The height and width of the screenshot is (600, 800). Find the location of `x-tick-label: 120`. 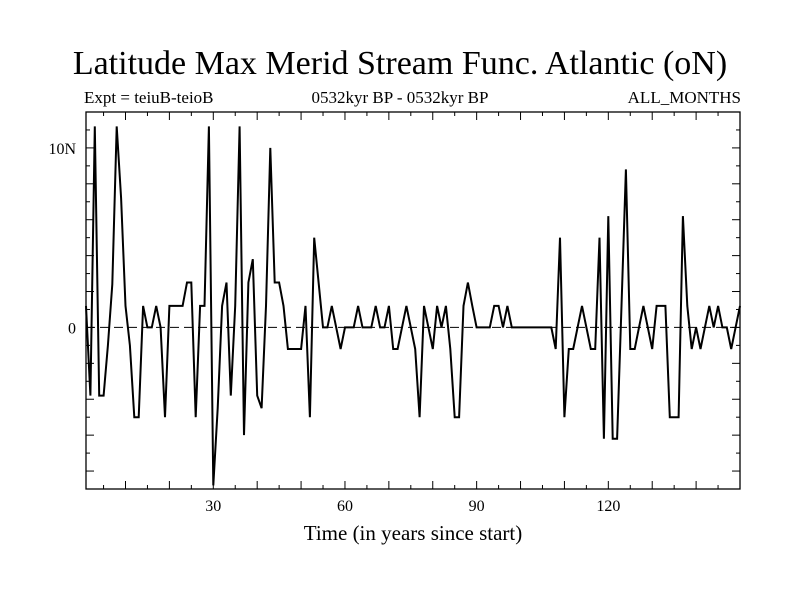

x-tick-label: 120 is located at coordinates (608, 506).